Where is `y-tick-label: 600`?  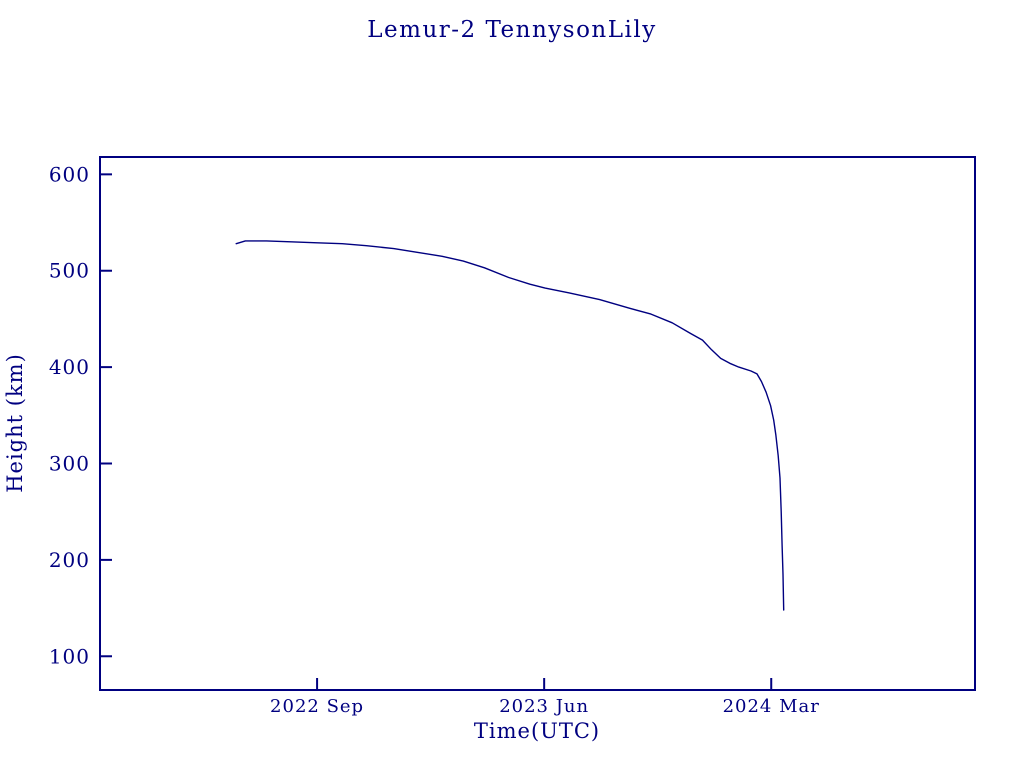
y-tick-label: 600 is located at coordinates (69, 174).